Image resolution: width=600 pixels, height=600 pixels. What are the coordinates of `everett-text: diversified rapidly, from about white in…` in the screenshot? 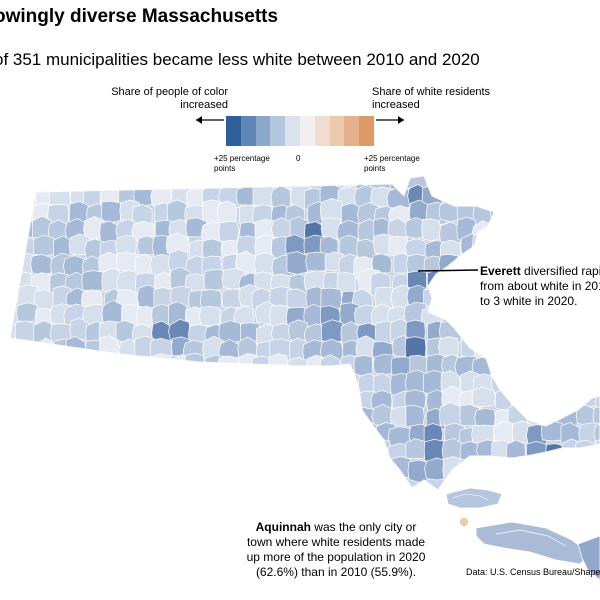 It's located at (540, 286).